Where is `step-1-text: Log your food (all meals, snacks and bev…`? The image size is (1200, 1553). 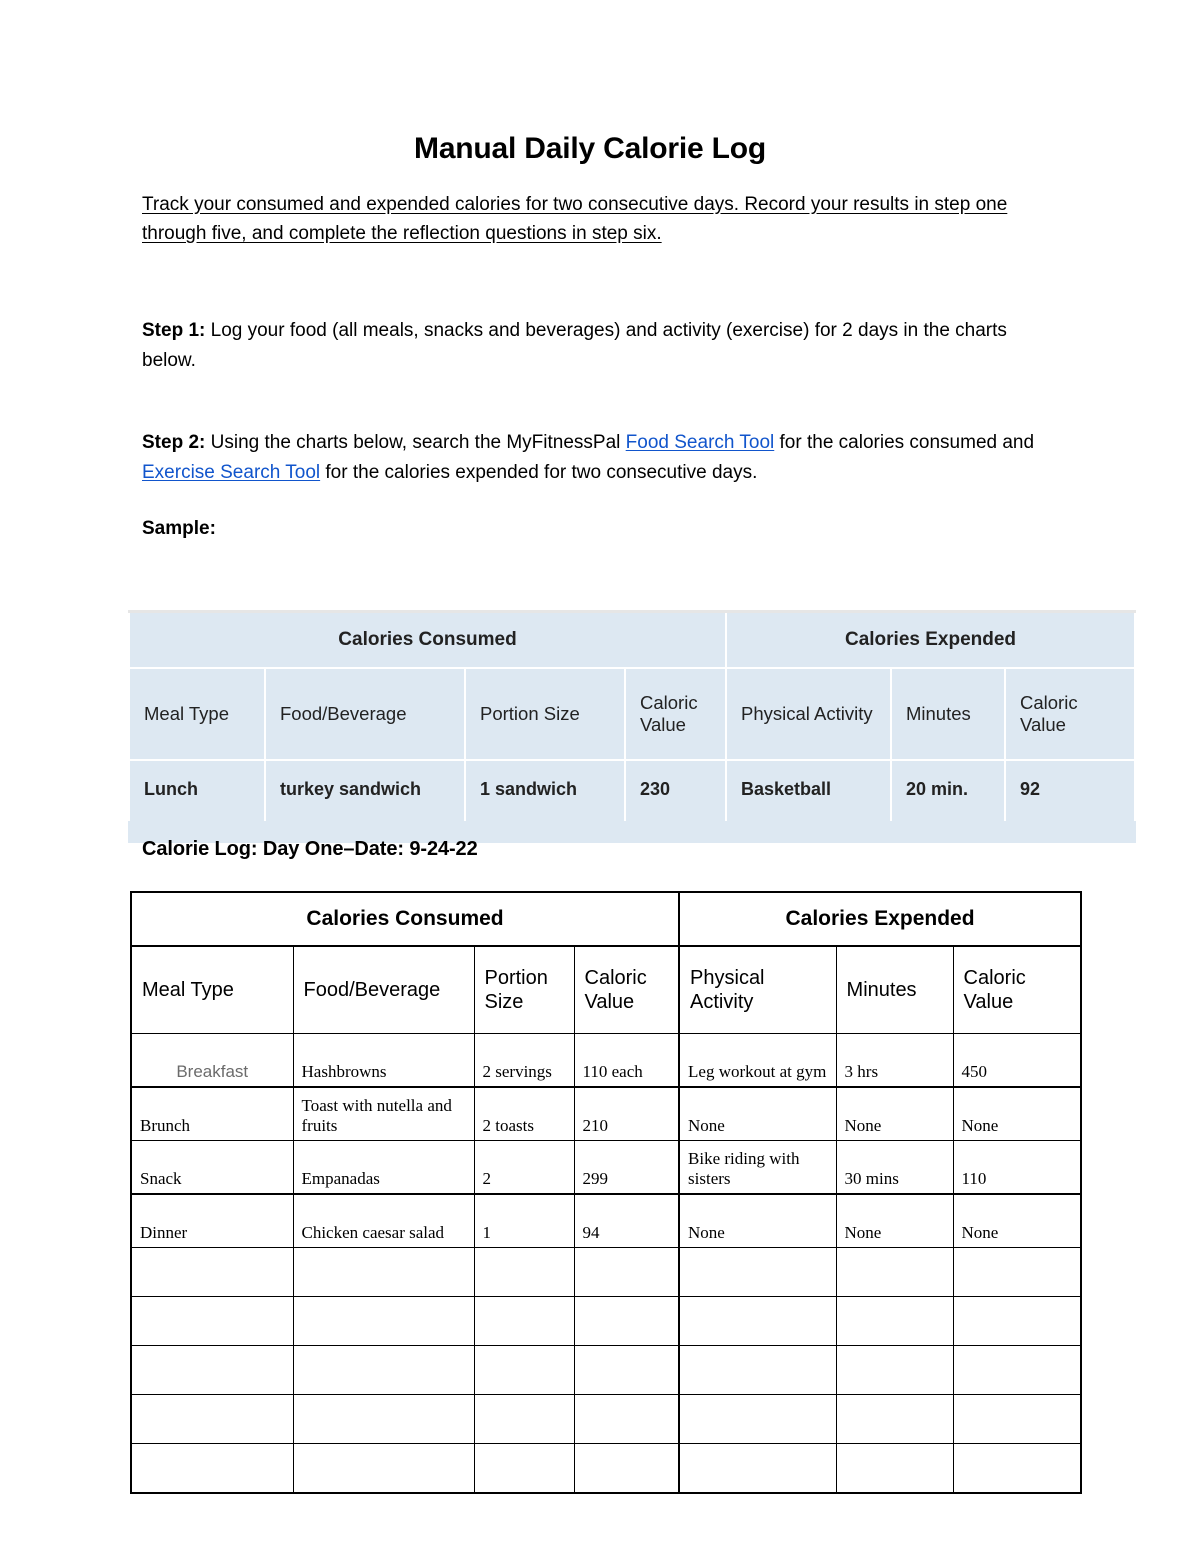
step-1-text: Log your food (all meals, snacks and bev… is located at coordinates (574, 346).